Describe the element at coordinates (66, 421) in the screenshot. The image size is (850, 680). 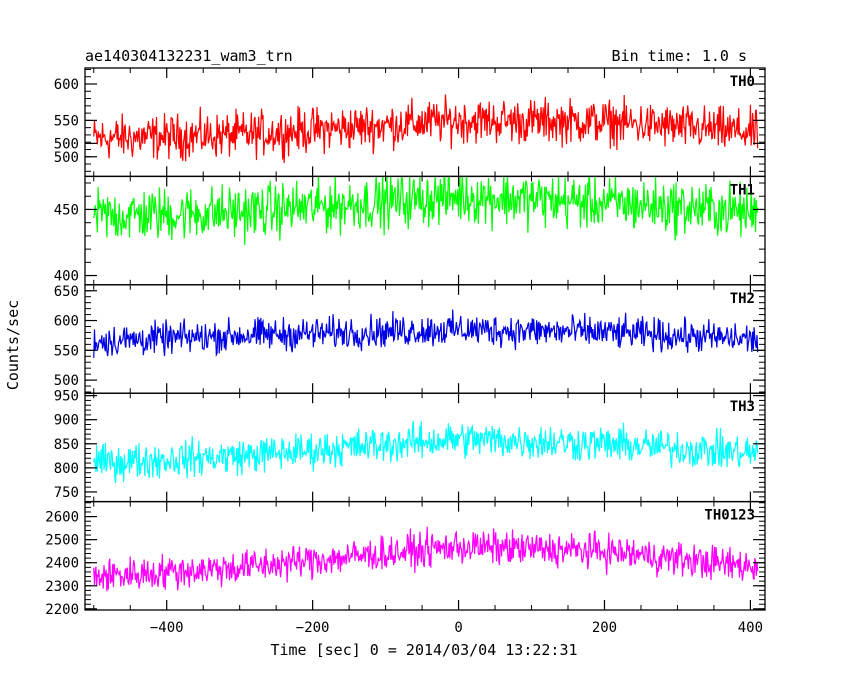
I see `y-tick-label: 900` at that location.